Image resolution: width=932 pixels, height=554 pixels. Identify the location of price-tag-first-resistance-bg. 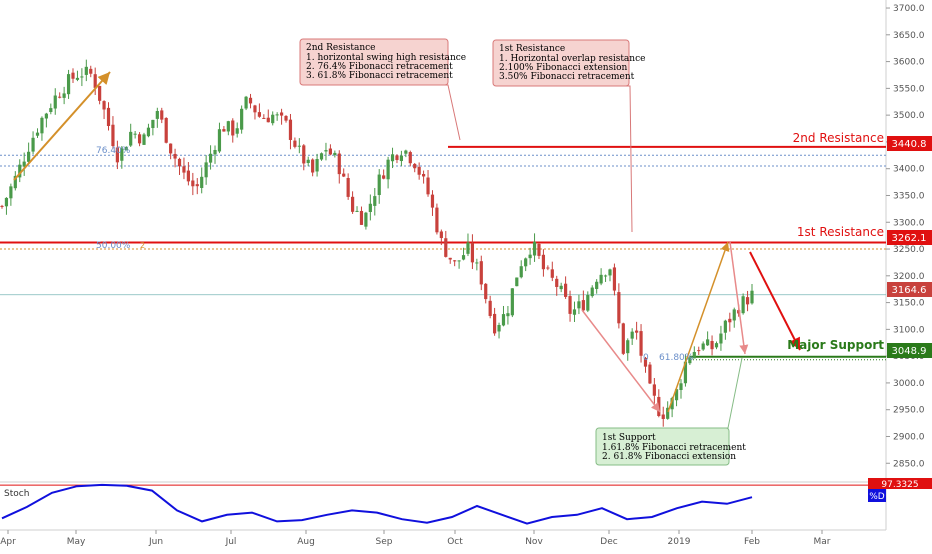
(909, 237).